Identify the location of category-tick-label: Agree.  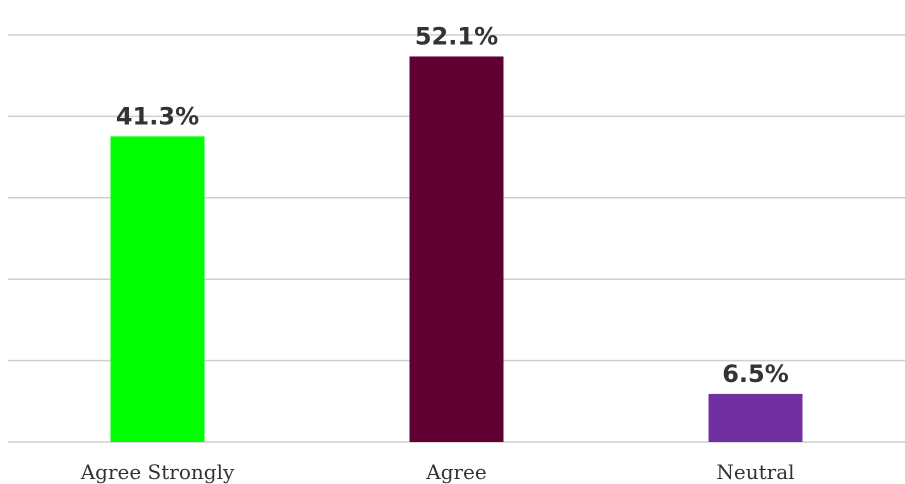
(455, 472).